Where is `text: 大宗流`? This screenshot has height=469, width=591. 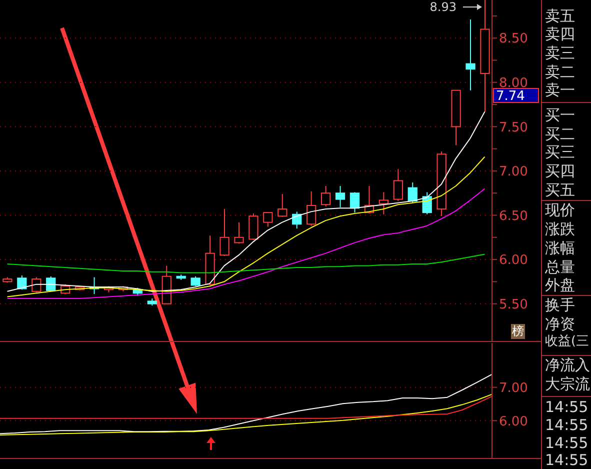
text: 大宗流 is located at coordinates (567, 384).